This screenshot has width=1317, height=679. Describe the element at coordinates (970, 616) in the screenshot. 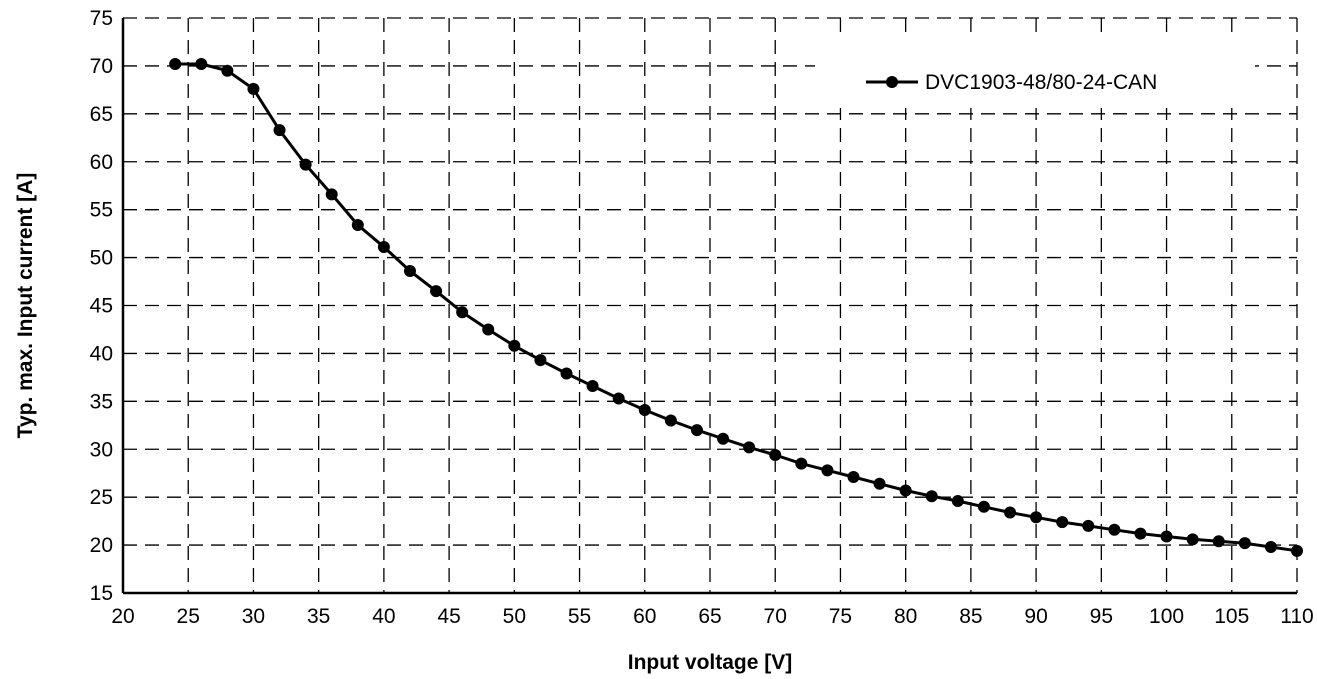

I see `x-tick-label: 85` at that location.